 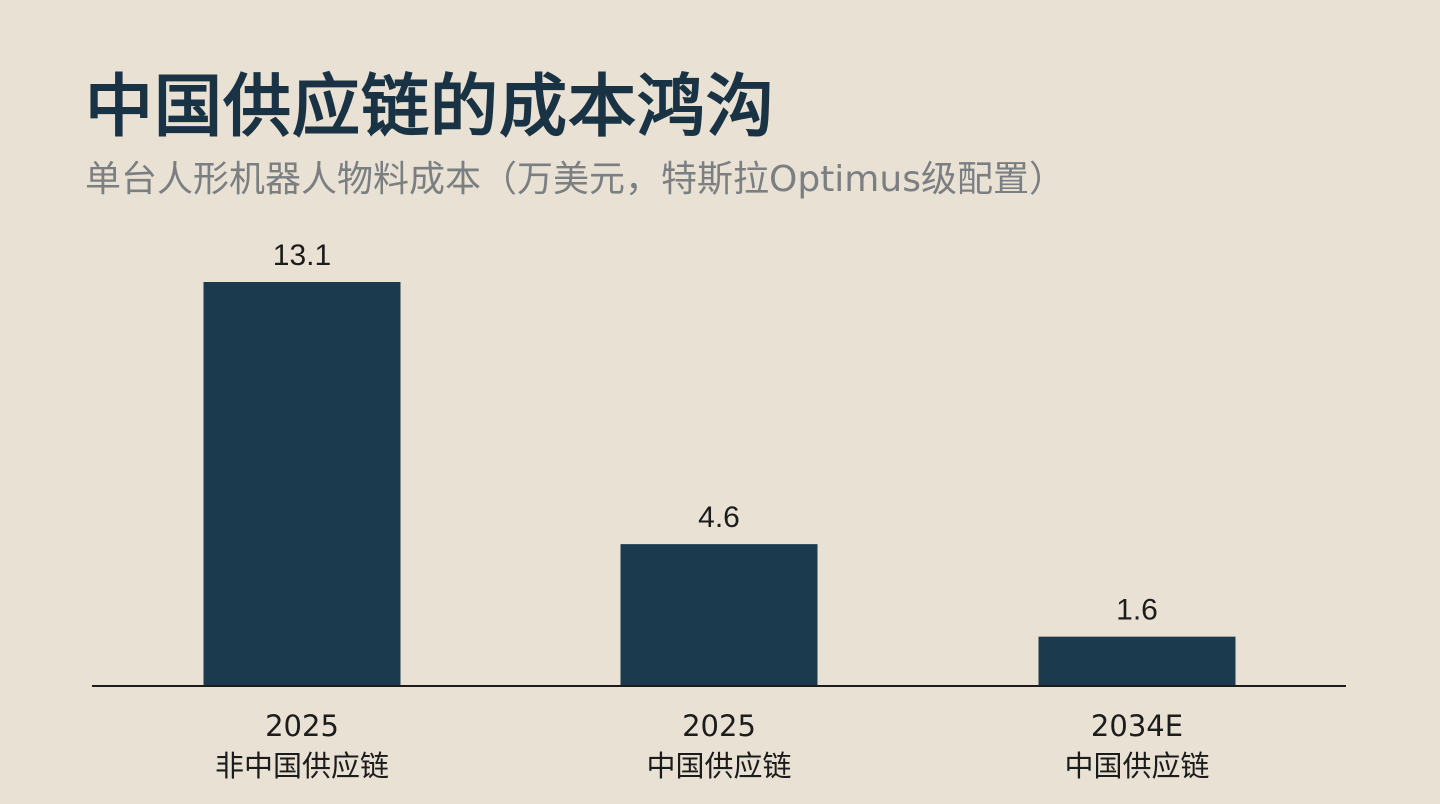 What do you see at coordinates (719, 726) in the screenshot?
I see `category-label-2-line-1: 2025` at bounding box center [719, 726].